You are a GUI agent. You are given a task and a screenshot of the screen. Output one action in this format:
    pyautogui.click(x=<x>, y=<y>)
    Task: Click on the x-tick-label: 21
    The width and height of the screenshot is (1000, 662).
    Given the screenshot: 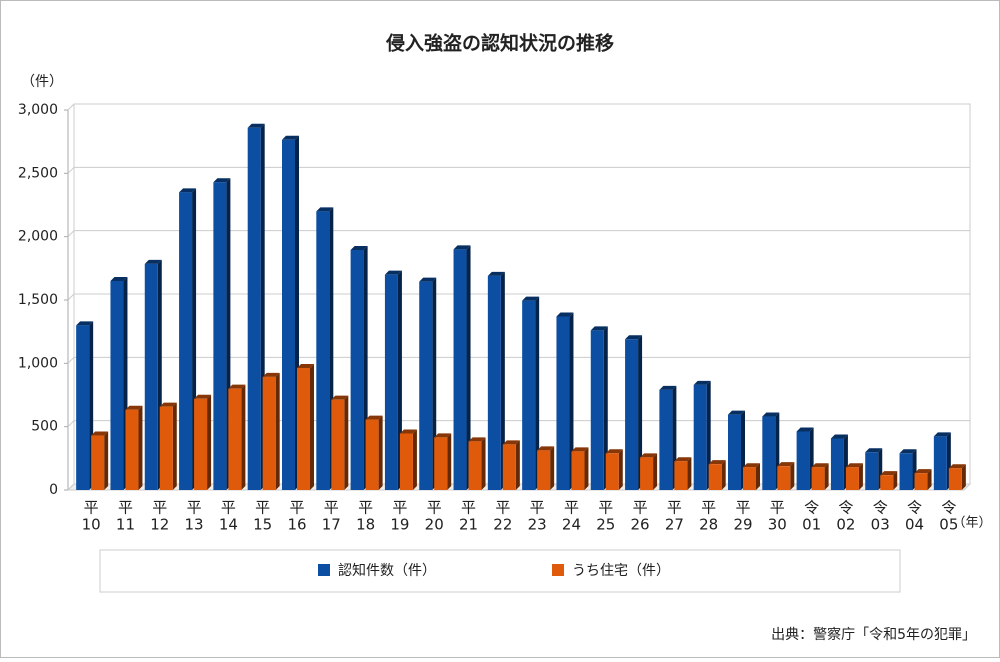 What is the action you would take?
    pyautogui.click(x=468, y=525)
    